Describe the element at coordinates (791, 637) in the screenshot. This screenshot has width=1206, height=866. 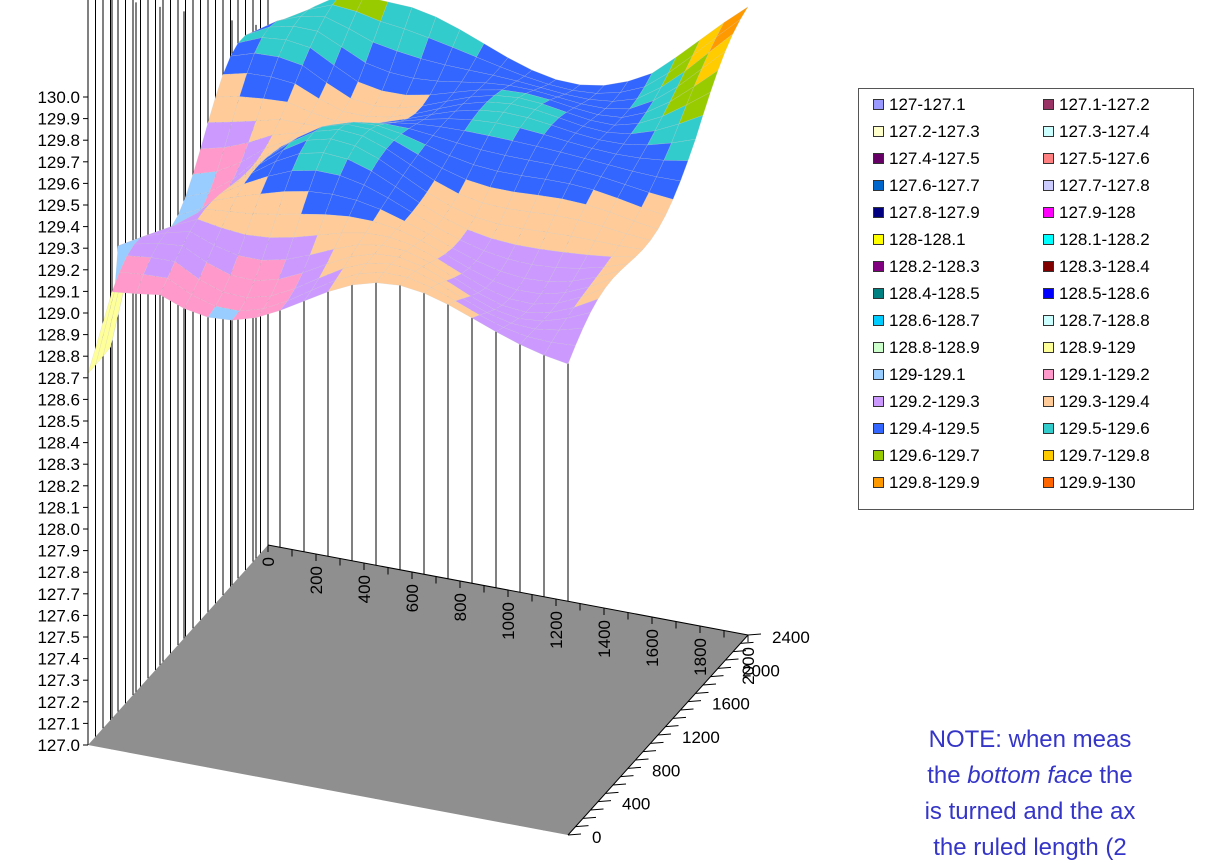
I see `y-tick-label: 2400` at that location.